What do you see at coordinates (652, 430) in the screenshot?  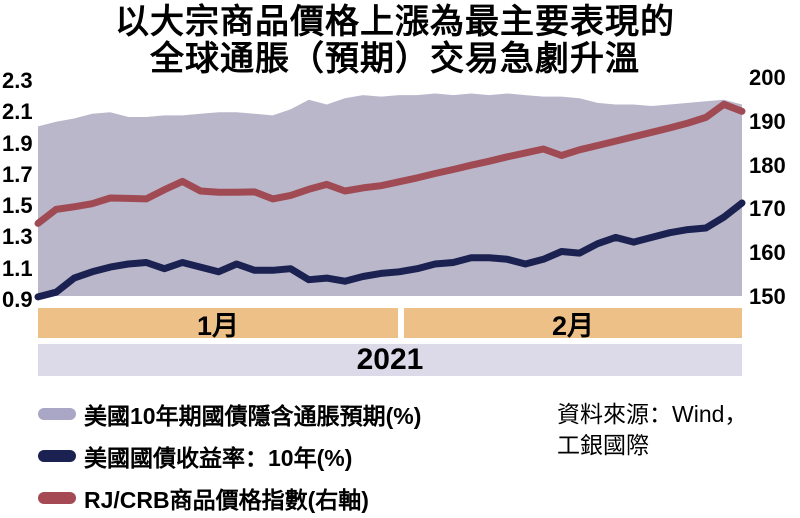 I see `data-source-note: 資料來源：Wind， 工銀國際` at bounding box center [652, 430].